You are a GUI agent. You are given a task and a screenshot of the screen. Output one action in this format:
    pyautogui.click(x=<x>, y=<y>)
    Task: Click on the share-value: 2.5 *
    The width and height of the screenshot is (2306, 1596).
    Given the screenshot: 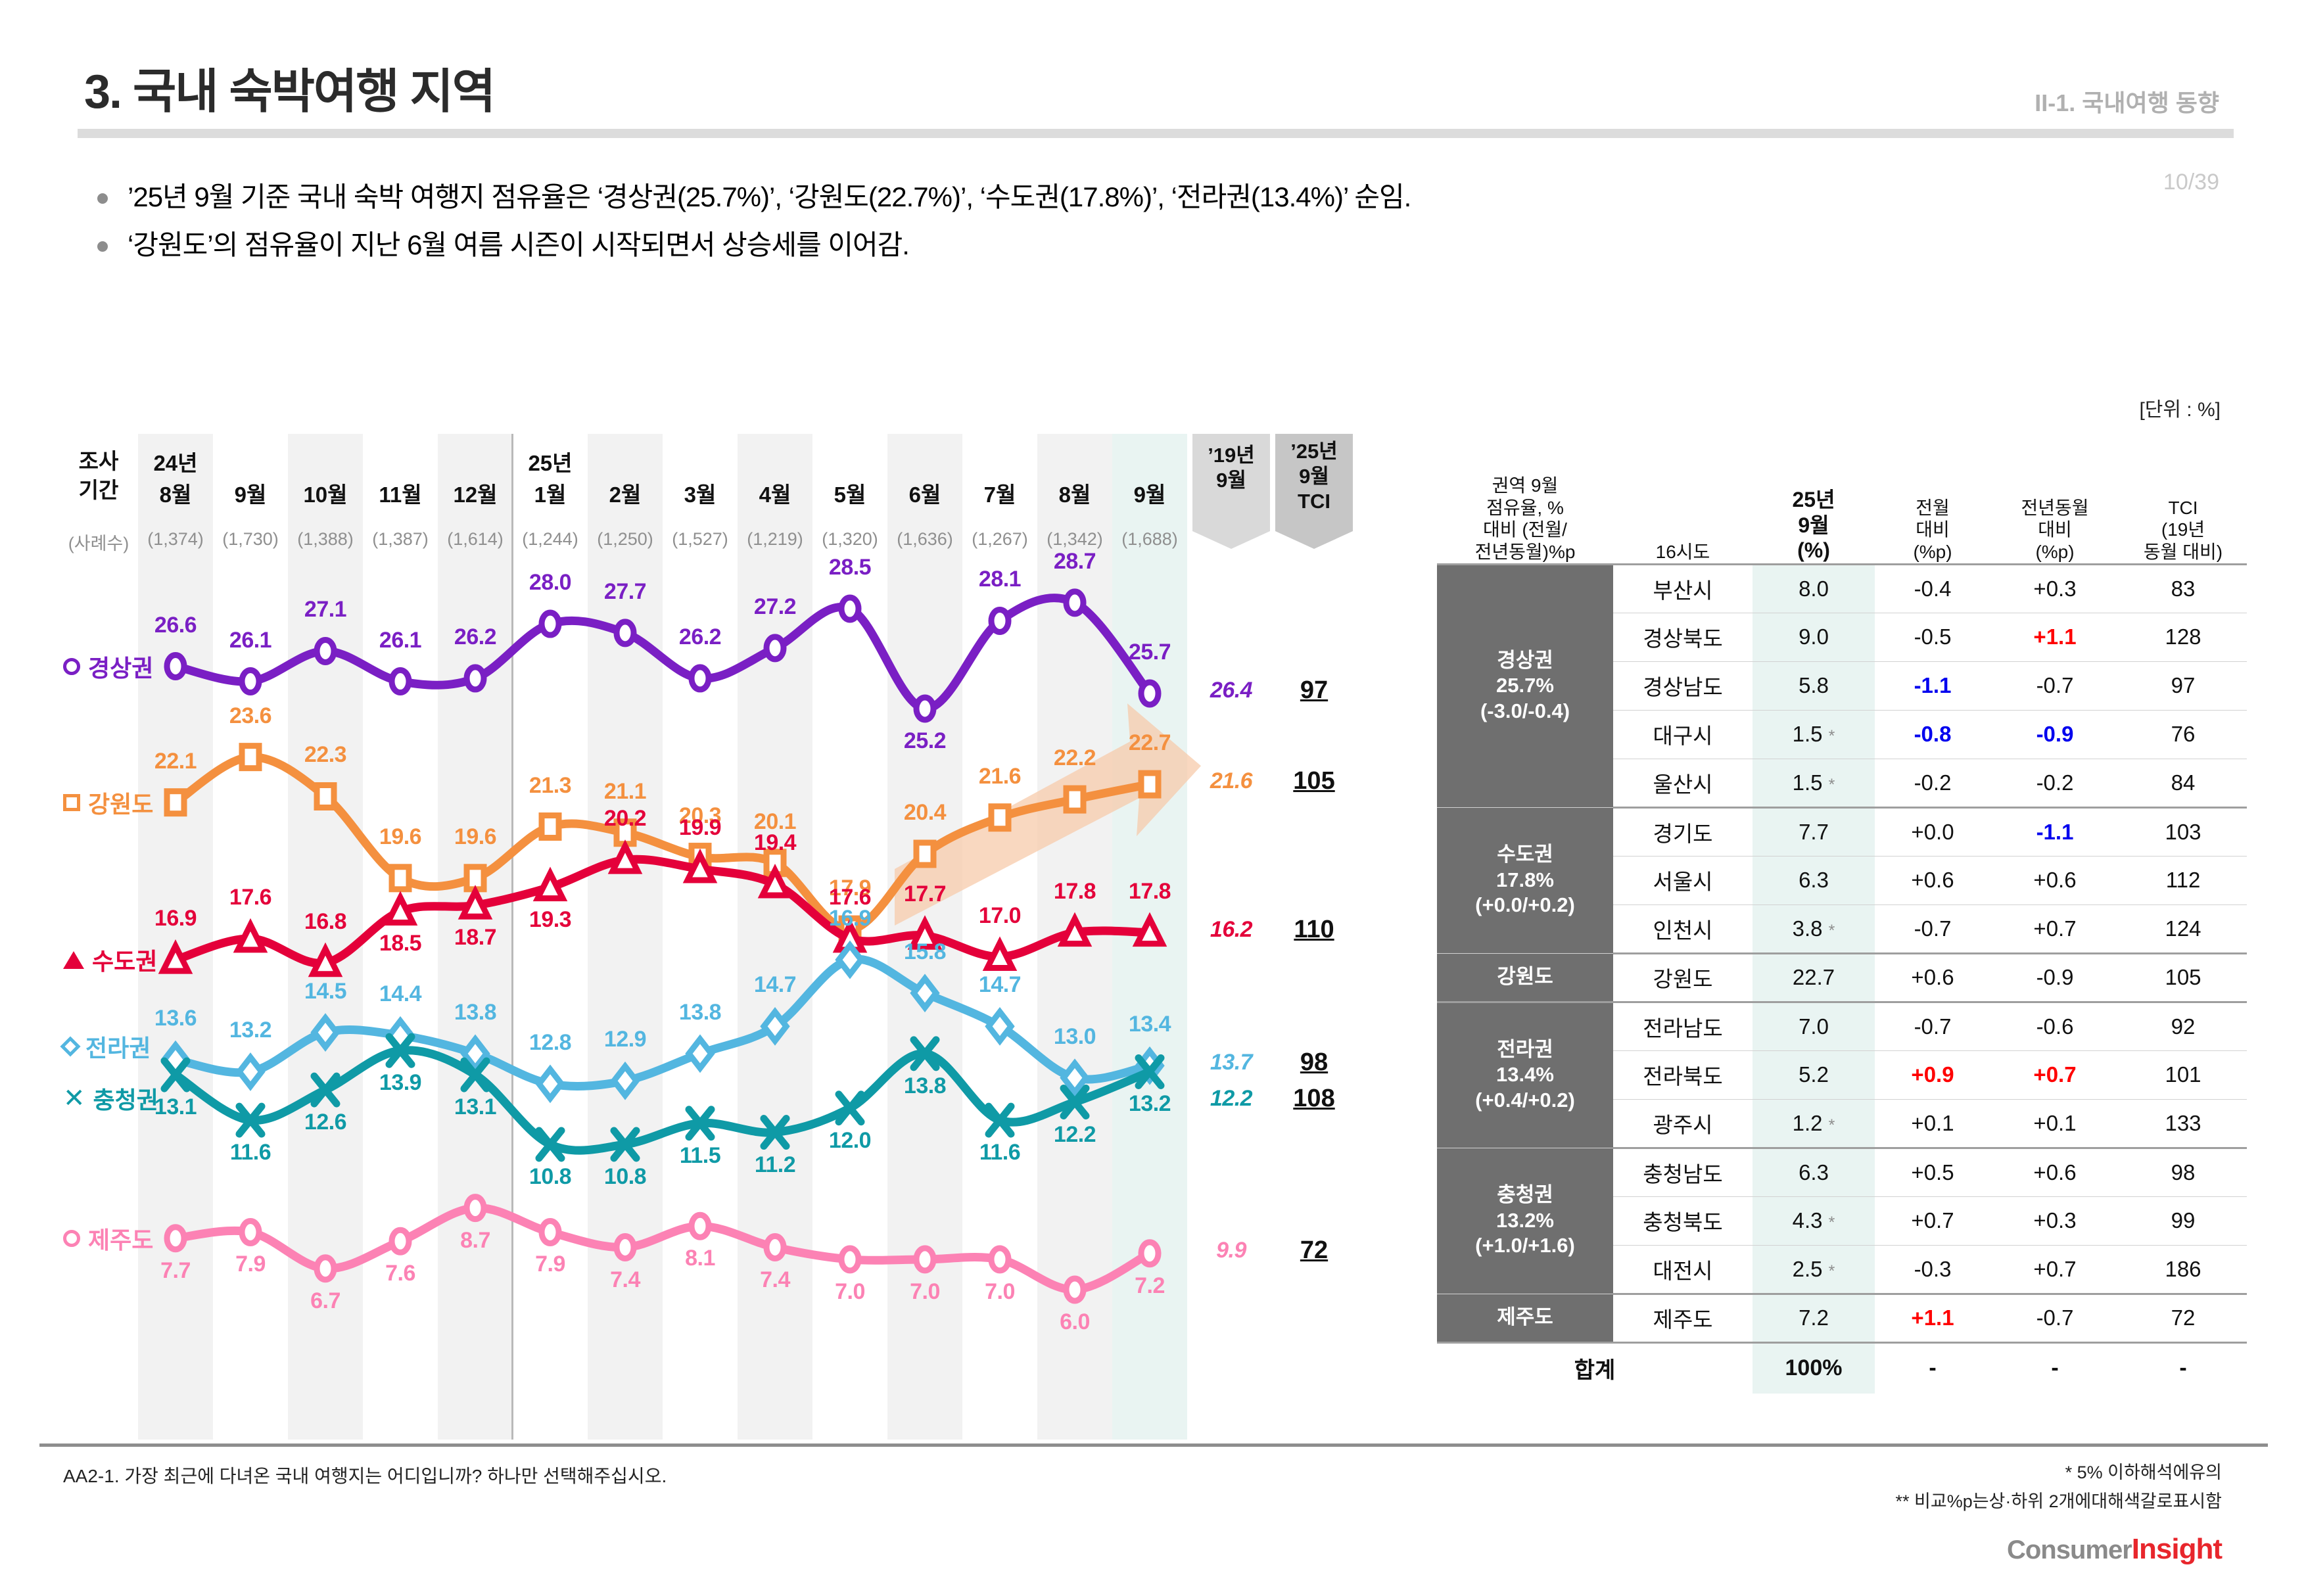 What is the action you would take?
    pyautogui.click(x=1814, y=1270)
    